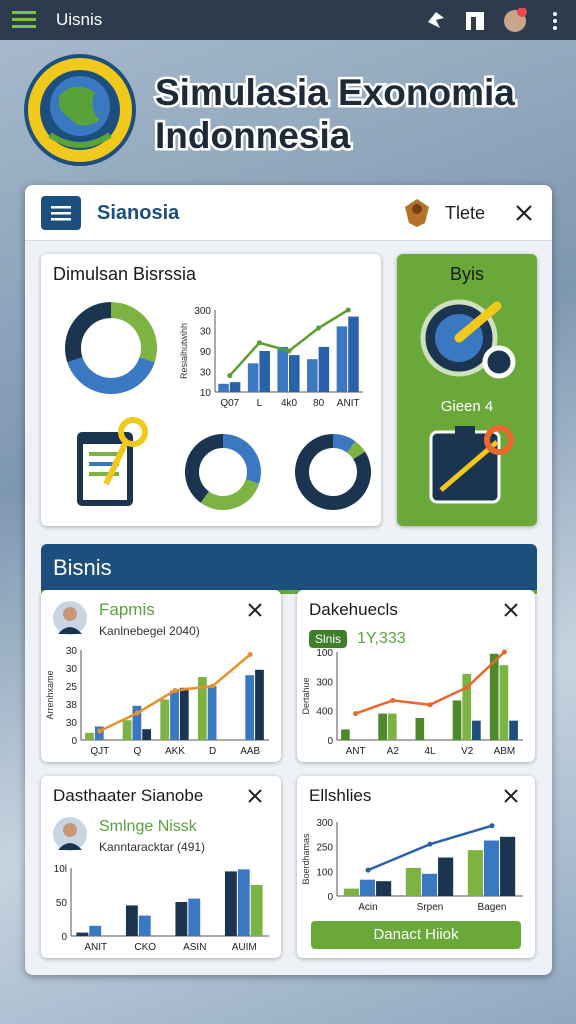 Image resolution: width=576 pixels, height=1024 pixels. Describe the element at coordinates (416, 935) in the screenshot. I see `action-button: Danact Hiiok` at that location.